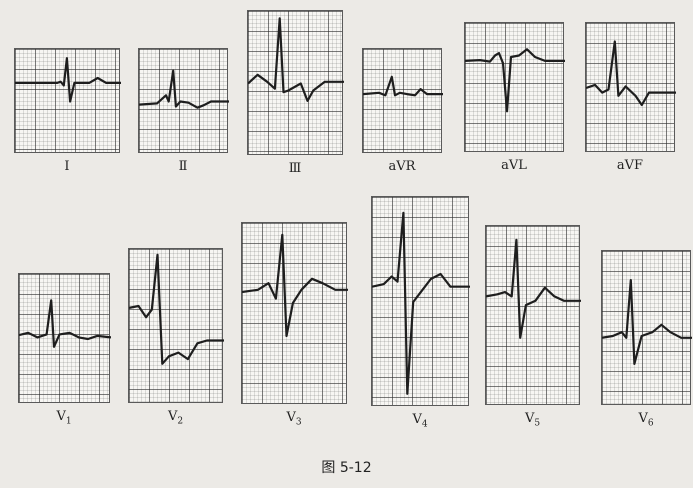 The height and width of the screenshot is (488, 693). What do you see at coordinates (67, 166) in the screenshot?
I see `lead-i-label: I` at bounding box center [67, 166].